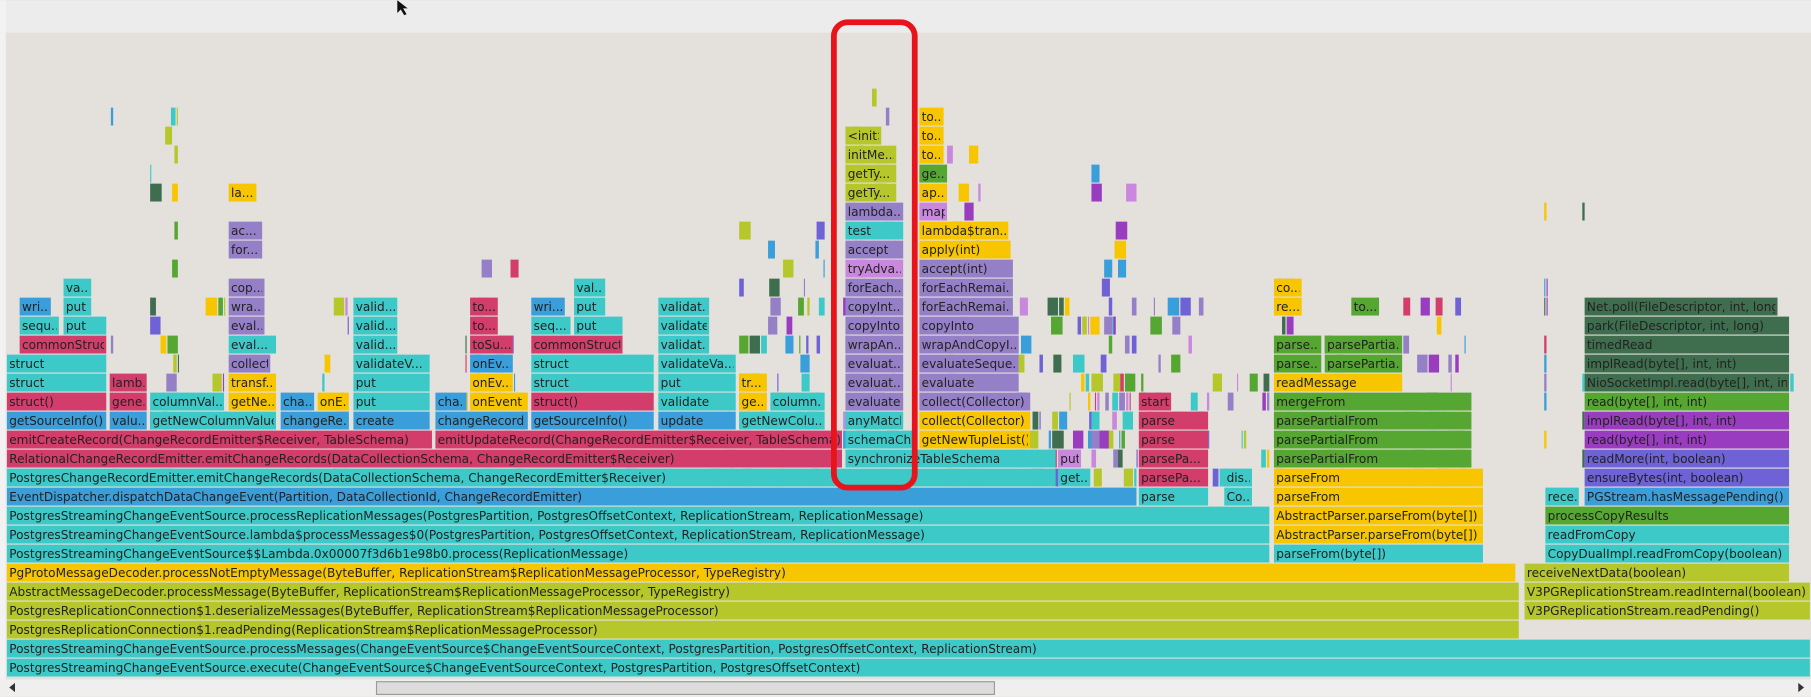 The image size is (1811, 697). I want to click on frame-label: copyInto, so click(874, 326).